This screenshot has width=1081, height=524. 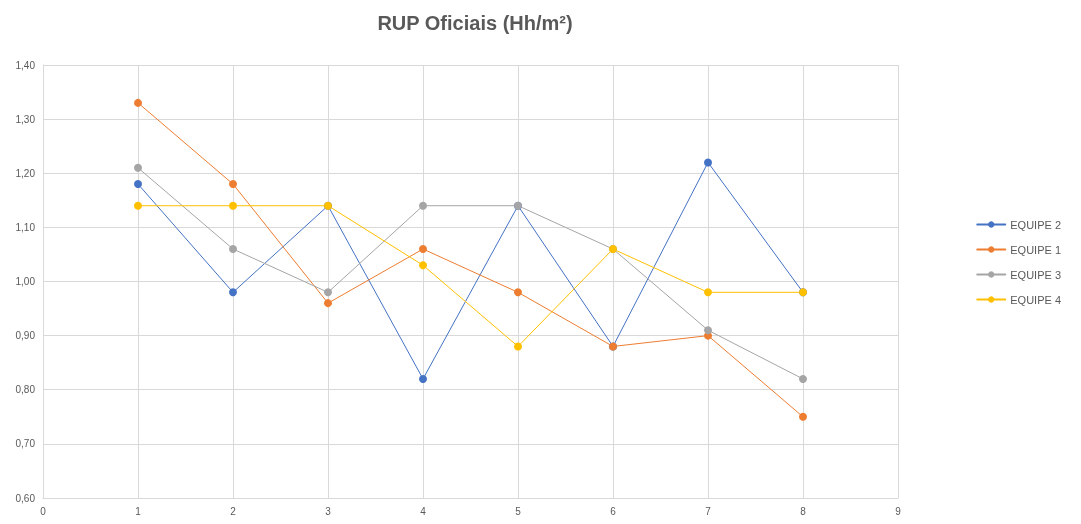 What do you see at coordinates (803, 511) in the screenshot?
I see `x-tick-label: 8` at bounding box center [803, 511].